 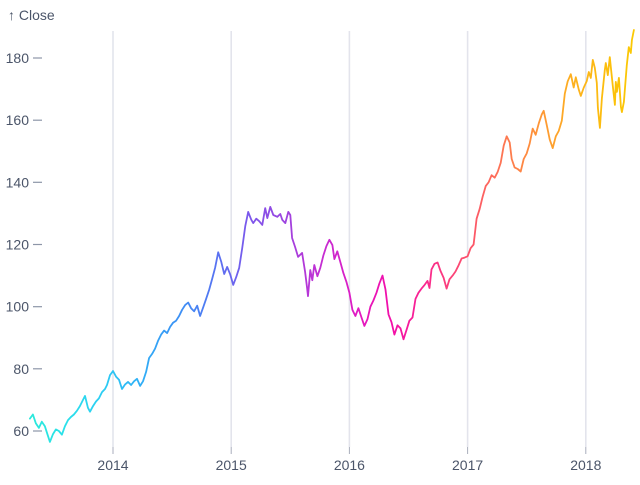 What do you see at coordinates (231, 465) in the screenshot?
I see `x-tick-label: 2015` at bounding box center [231, 465].